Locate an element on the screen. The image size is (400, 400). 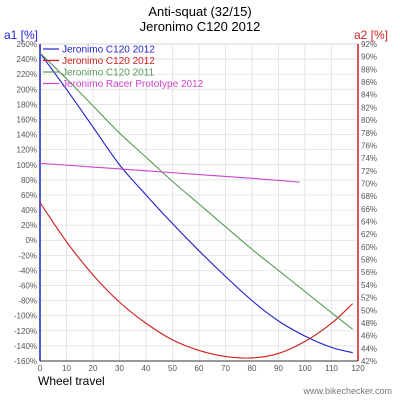
x-tick-label: 70 is located at coordinates (225, 368).